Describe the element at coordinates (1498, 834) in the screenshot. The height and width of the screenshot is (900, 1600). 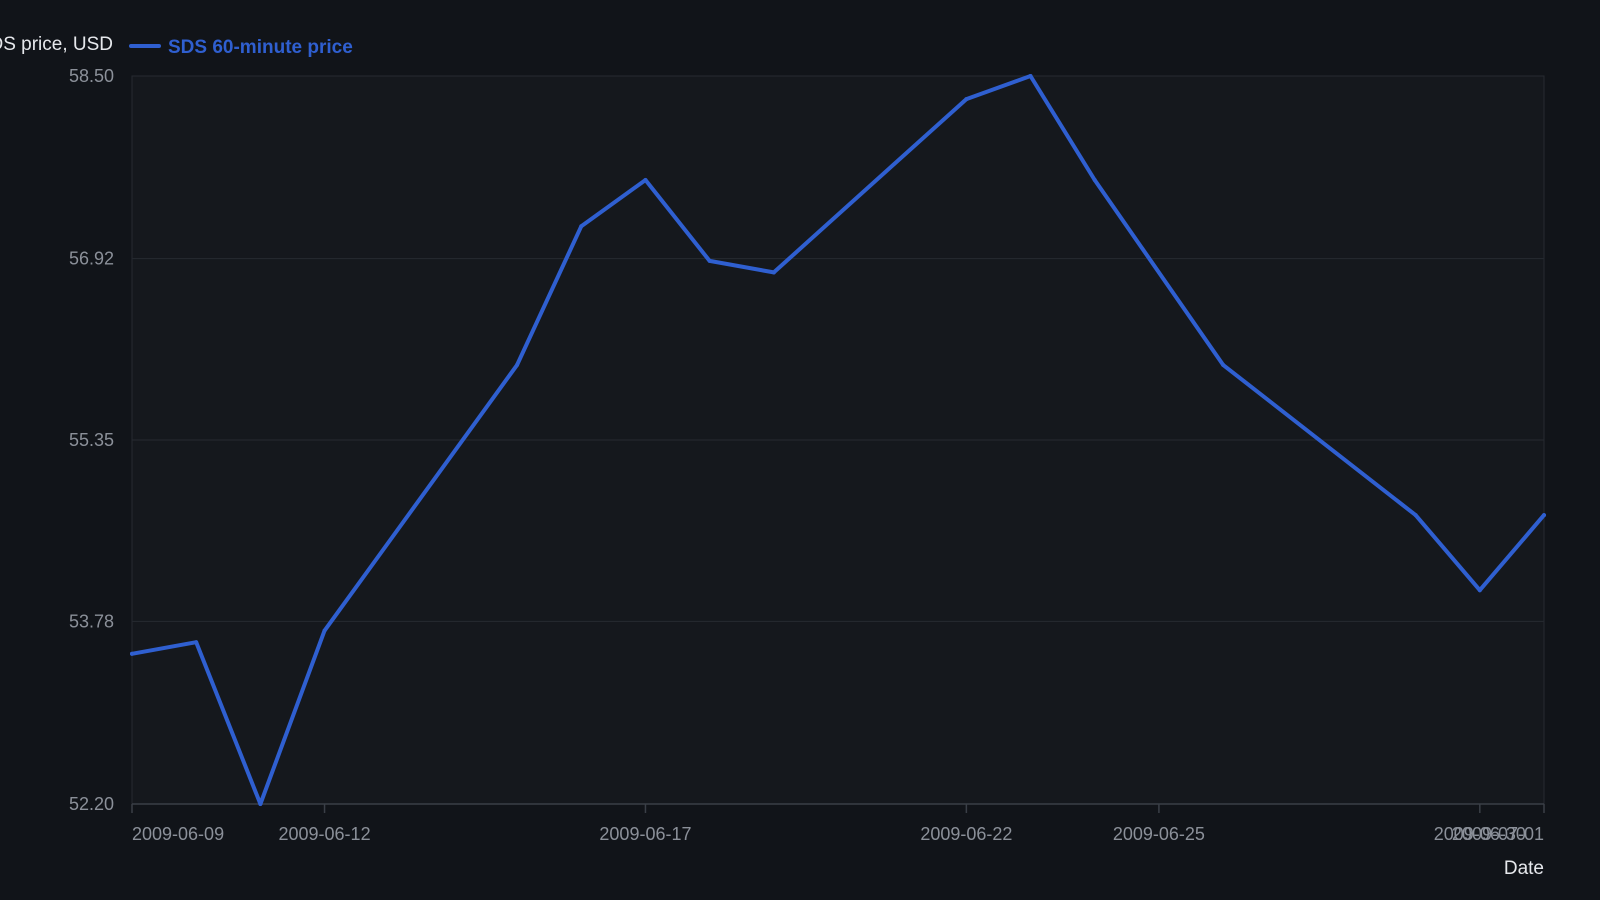
I see `x-tick-label: 2009-07-01` at that location.